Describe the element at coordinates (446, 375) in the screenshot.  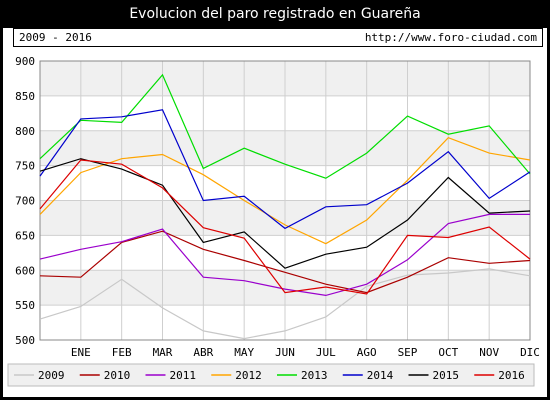
I see `legend-label: 2015` at that location.